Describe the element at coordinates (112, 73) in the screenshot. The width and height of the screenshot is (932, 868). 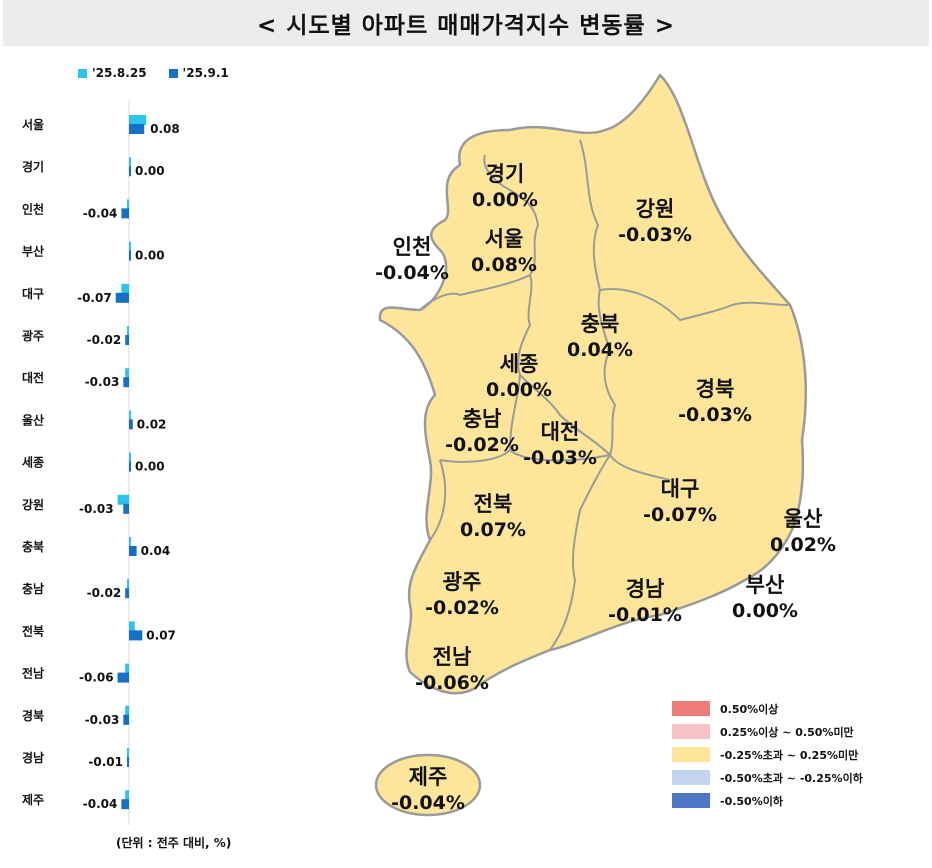
I see `legend-item-prev: '25.8.25` at that location.